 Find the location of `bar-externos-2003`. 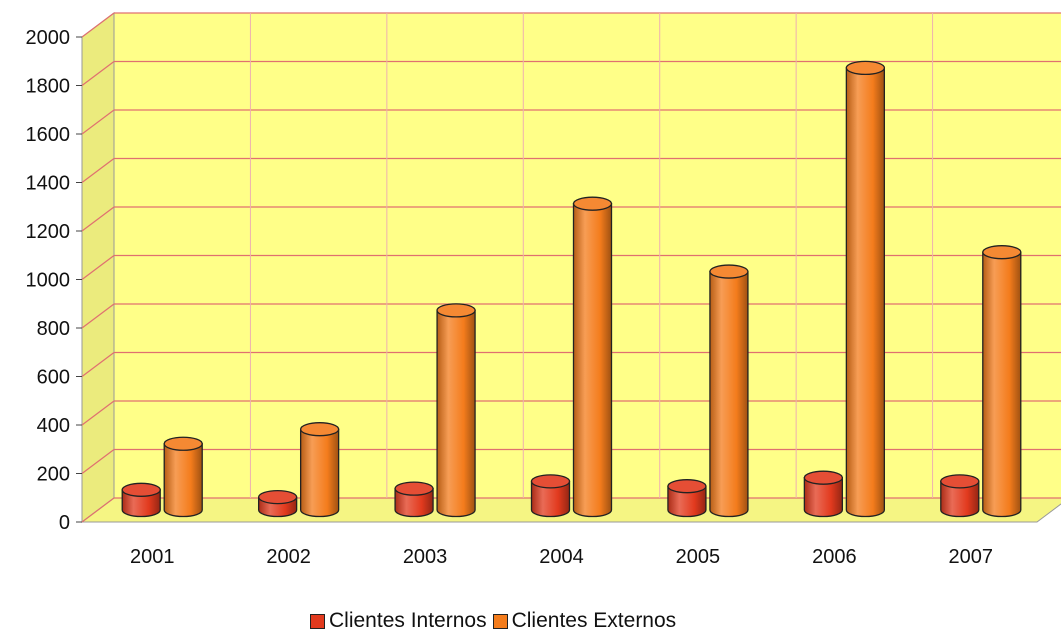

bar-externos-2003 is located at coordinates (456, 410).